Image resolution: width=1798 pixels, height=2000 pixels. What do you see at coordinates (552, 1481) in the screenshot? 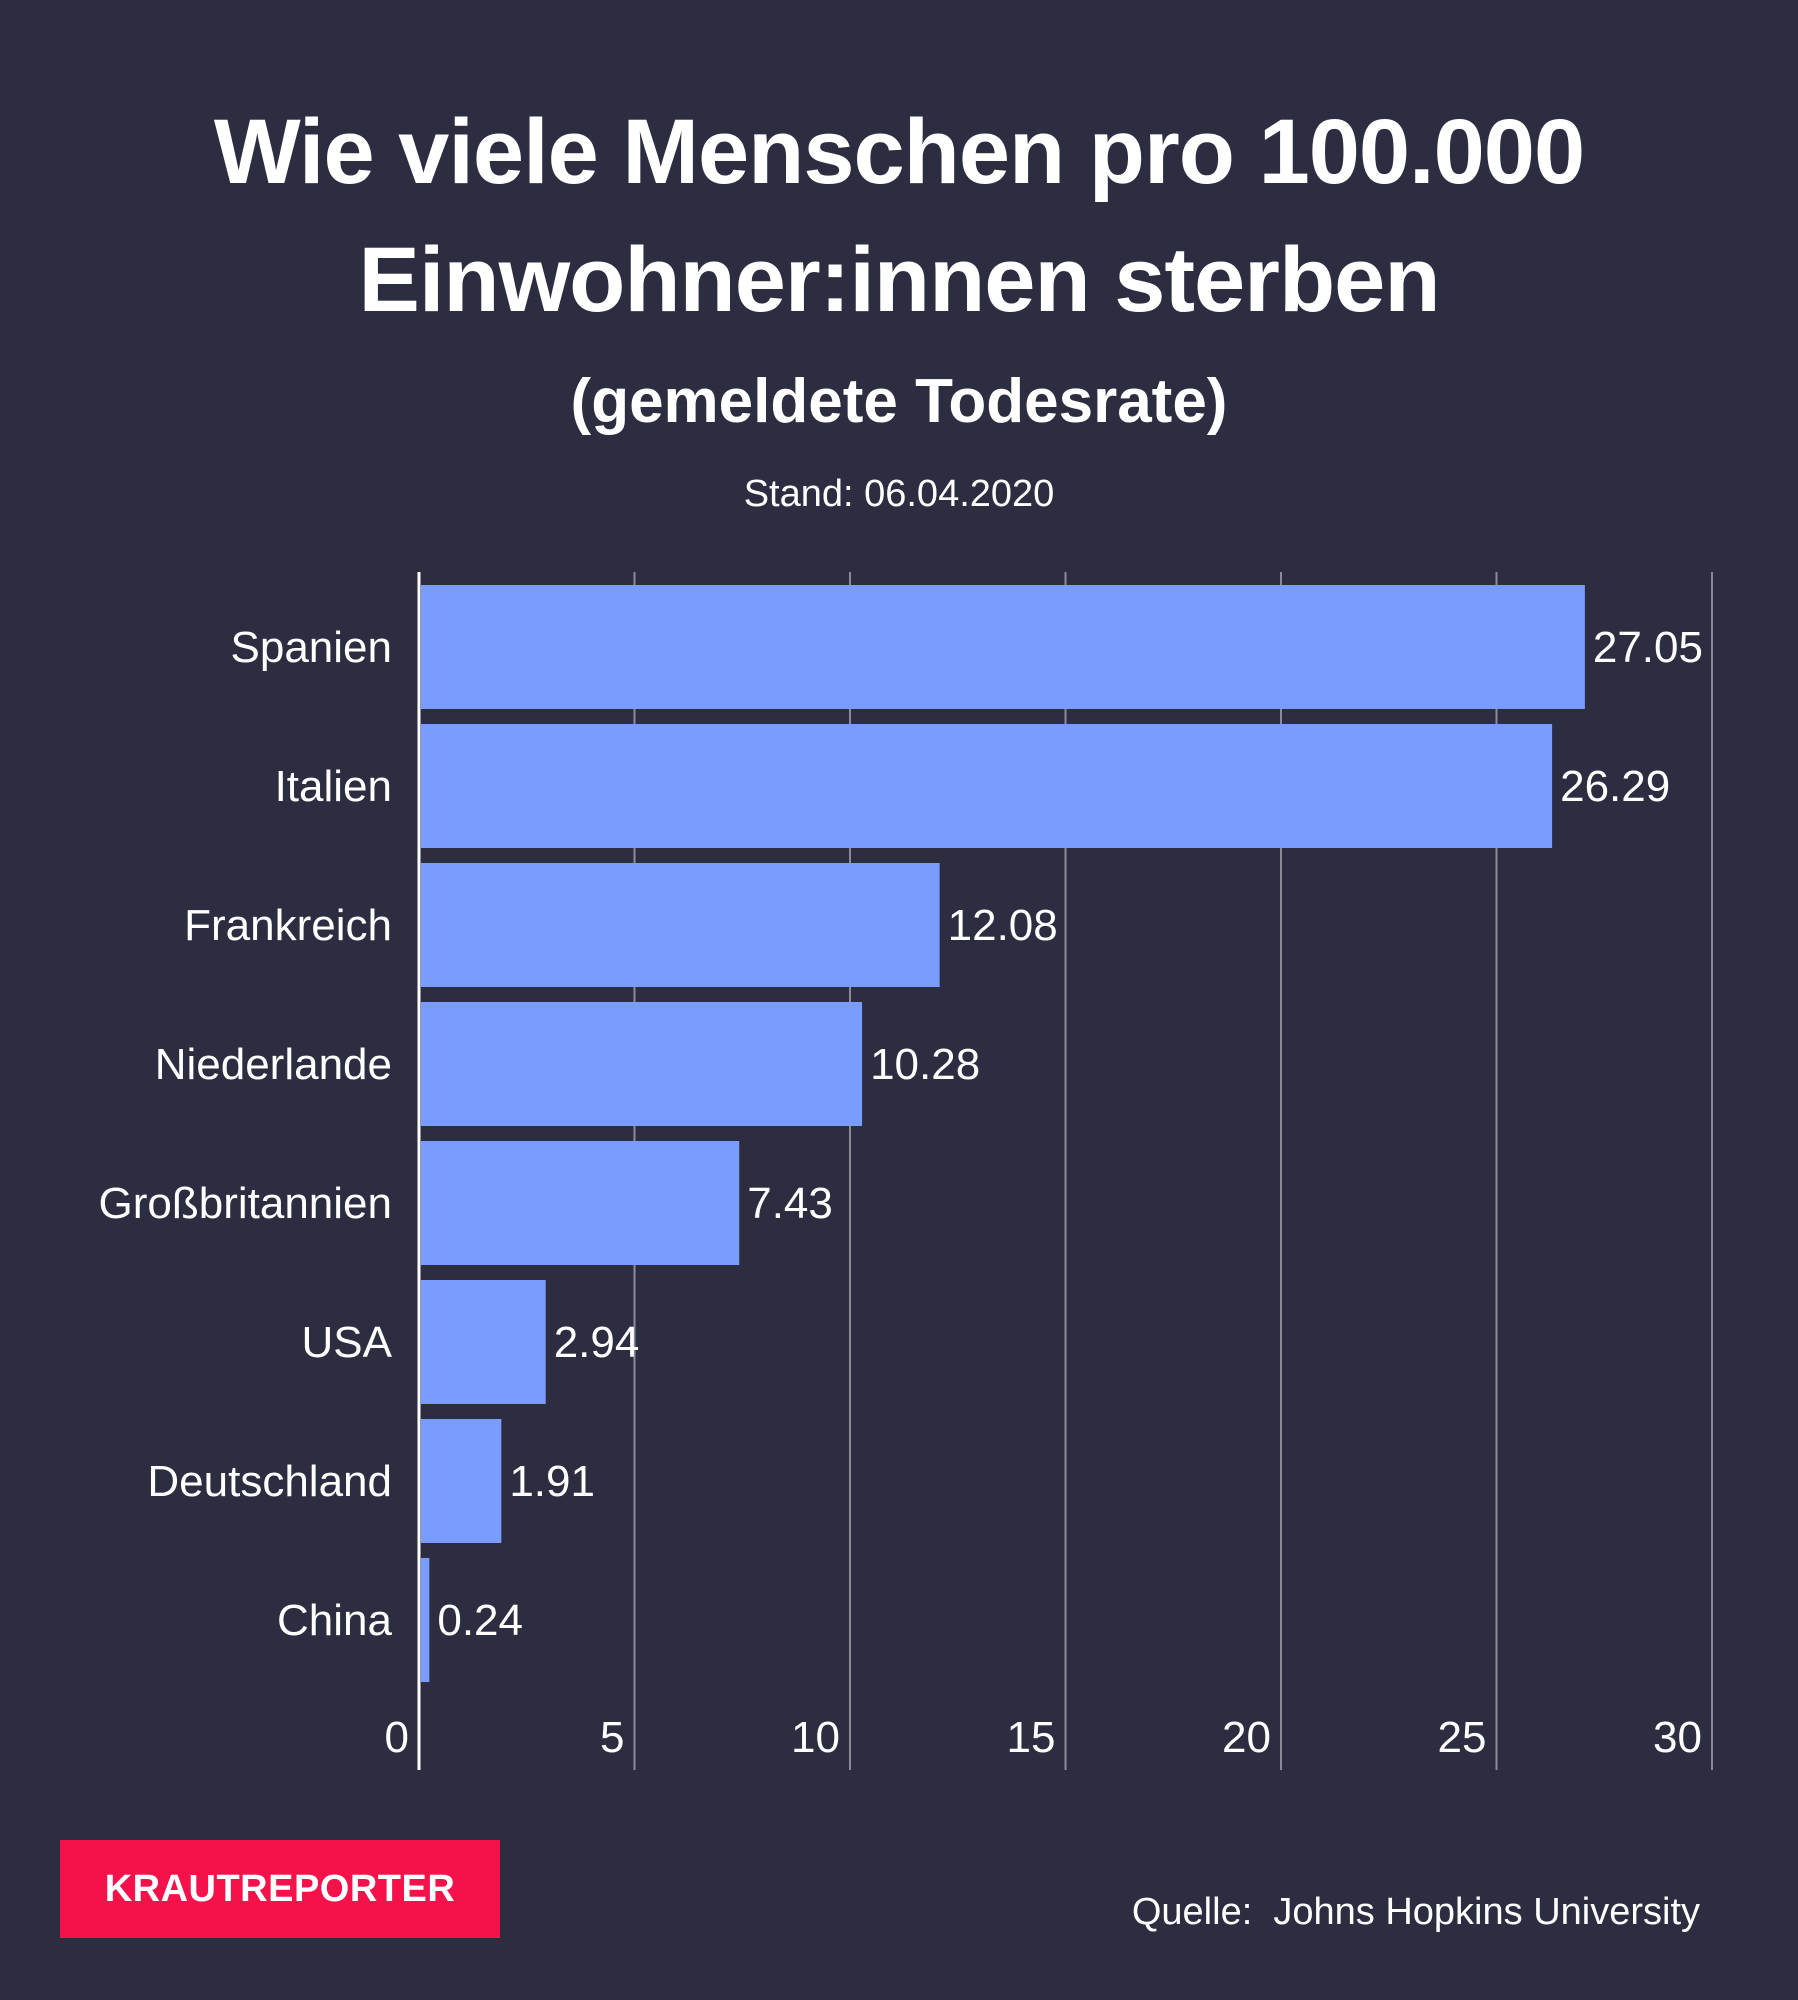
I see `value-label: 1.91` at bounding box center [552, 1481].